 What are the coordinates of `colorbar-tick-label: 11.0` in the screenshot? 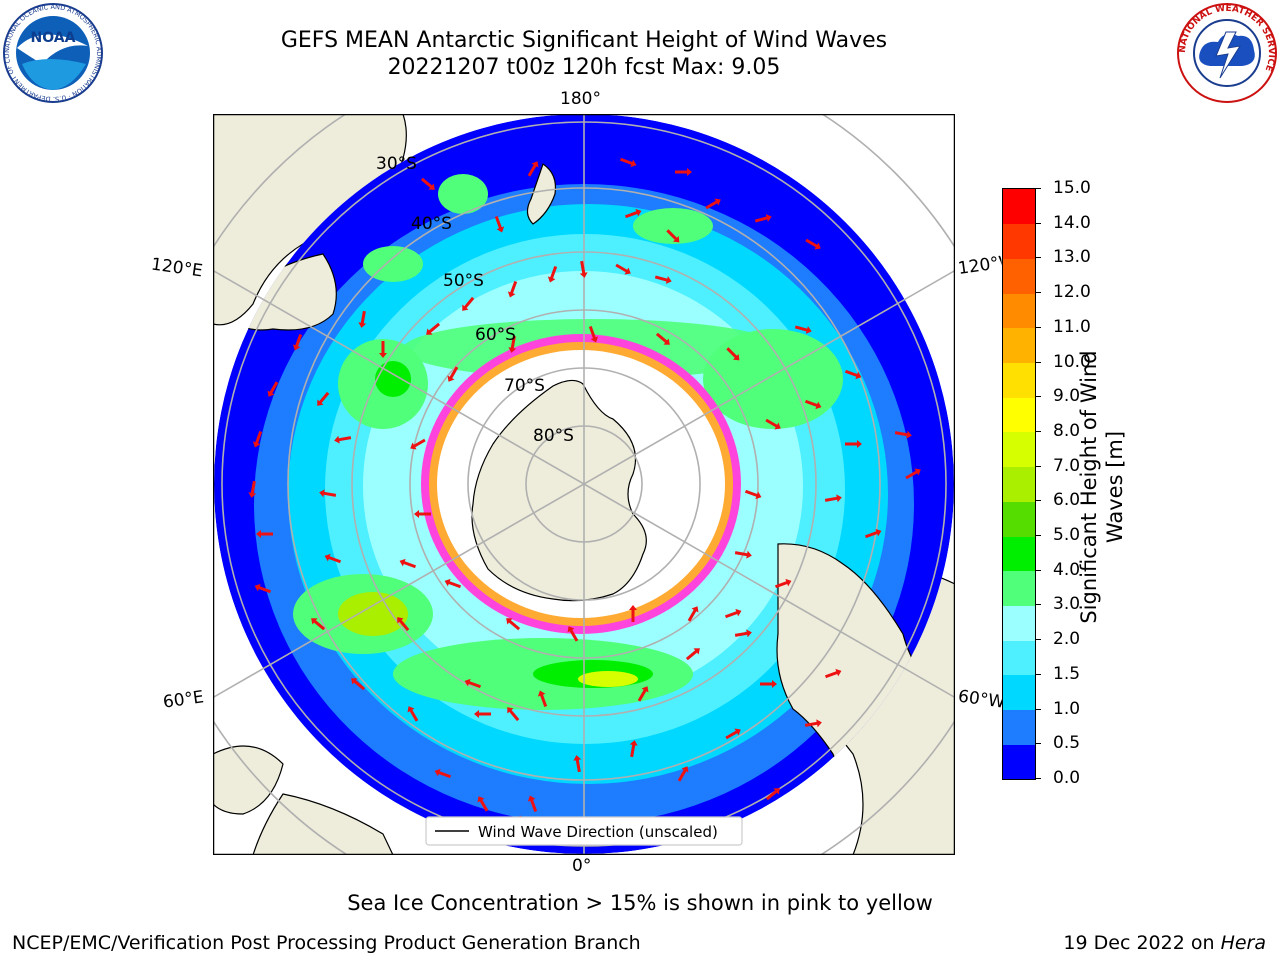 It's located at (1072, 326).